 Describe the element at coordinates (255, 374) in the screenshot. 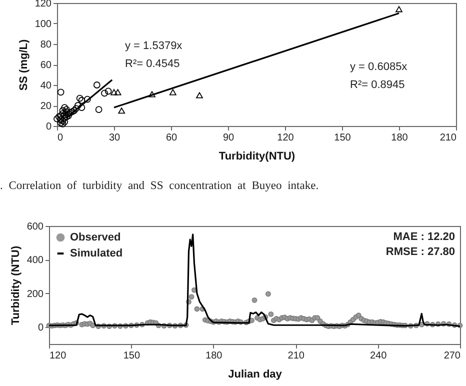

I see `x-axis-title: Julian day` at that location.